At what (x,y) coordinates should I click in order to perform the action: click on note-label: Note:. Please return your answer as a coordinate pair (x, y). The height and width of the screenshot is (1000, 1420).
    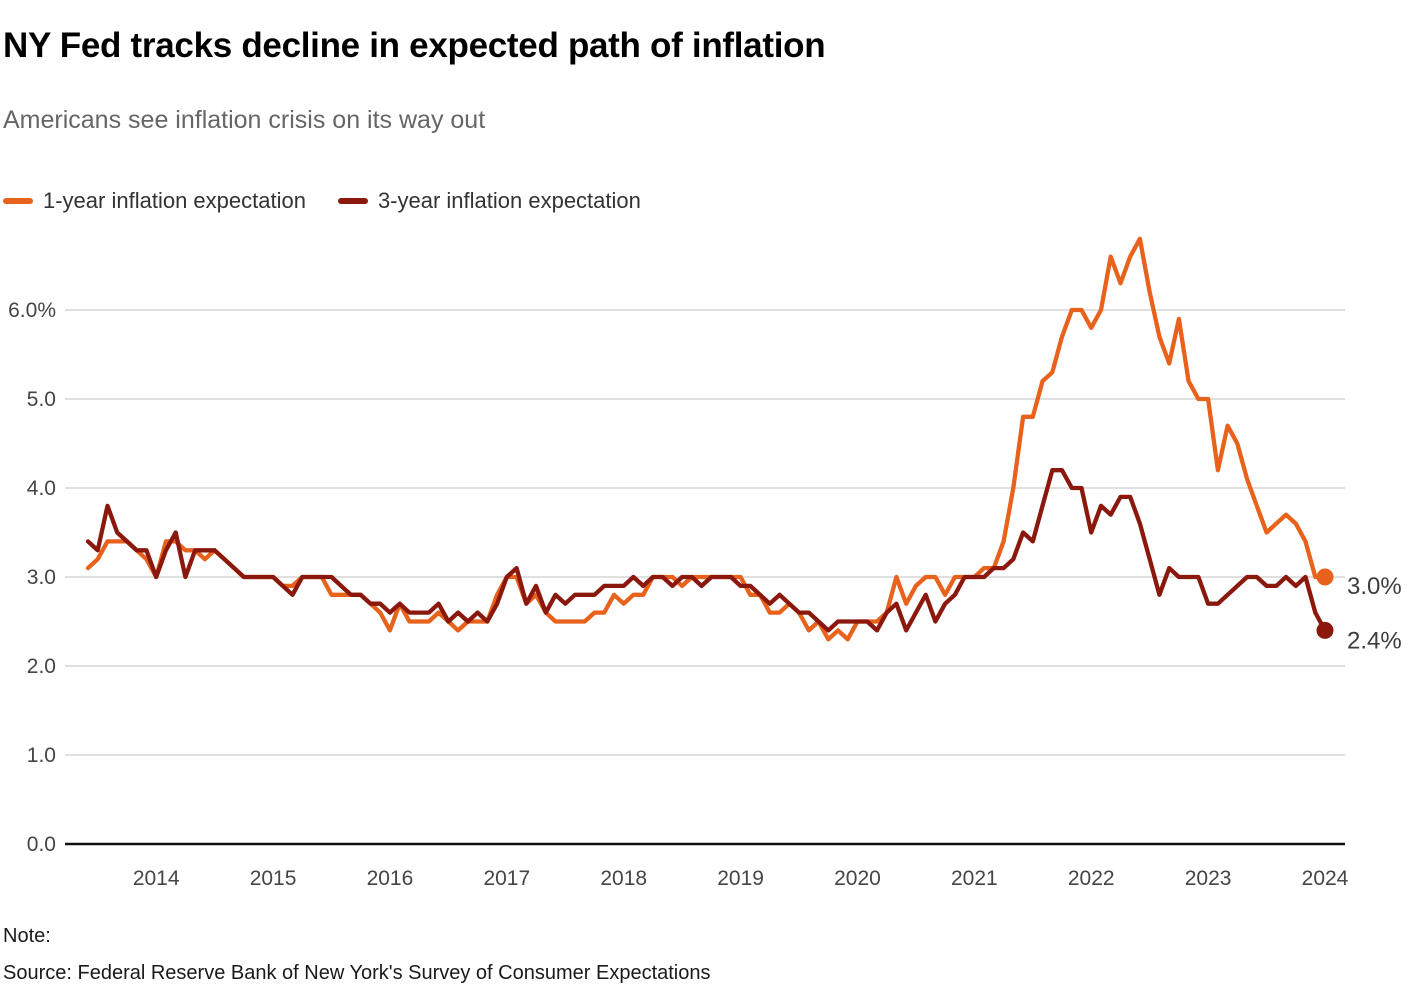
    Looking at the image, I should click on (27, 936).